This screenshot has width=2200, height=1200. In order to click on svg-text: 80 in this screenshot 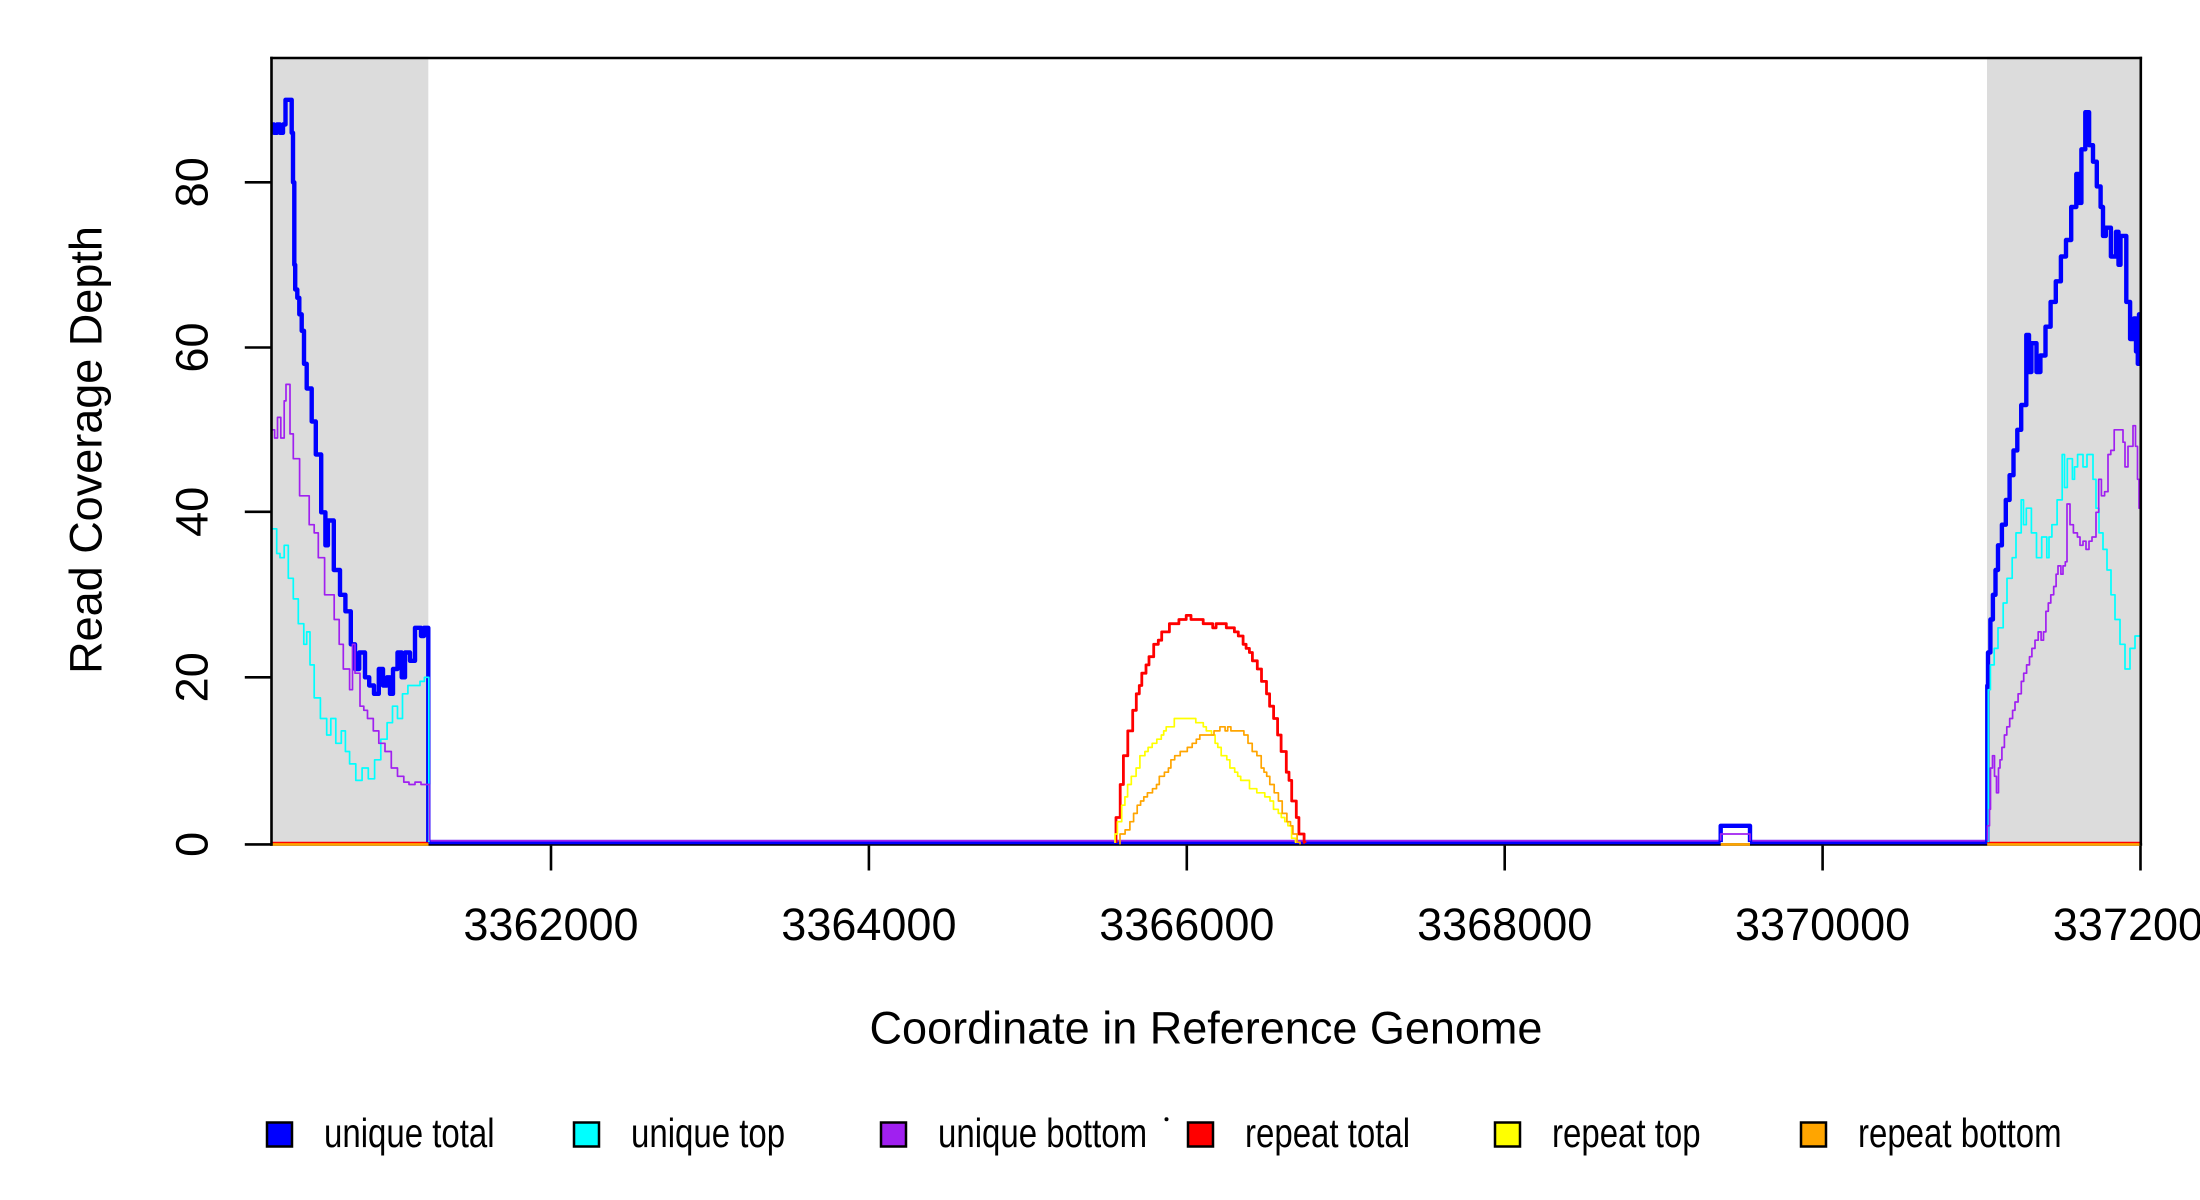, I will do `click(192, 182)`.